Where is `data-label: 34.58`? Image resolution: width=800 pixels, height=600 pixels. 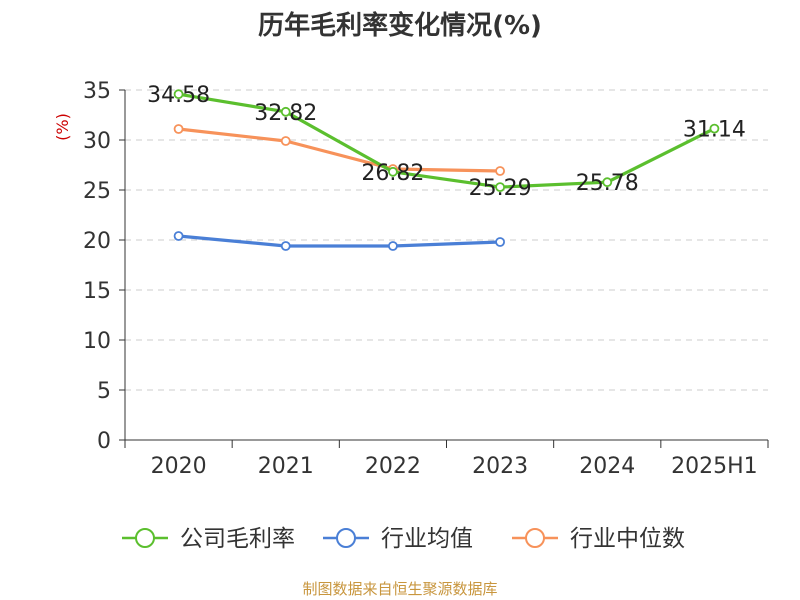 data-label: 34.58 is located at coordinates (178, 95).